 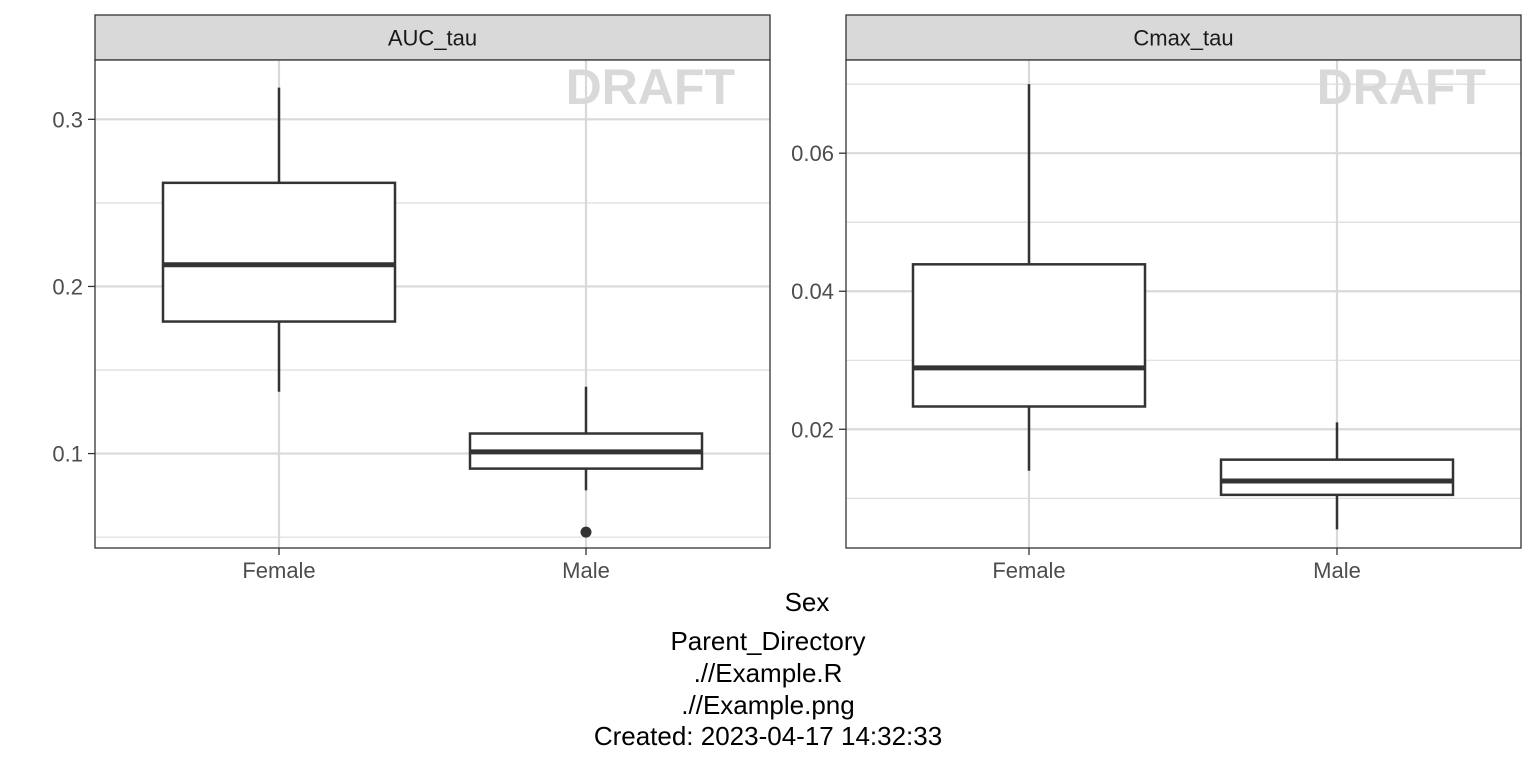 I want to click on facet-title: Cmax_tau, so click(x=1183, y=38).